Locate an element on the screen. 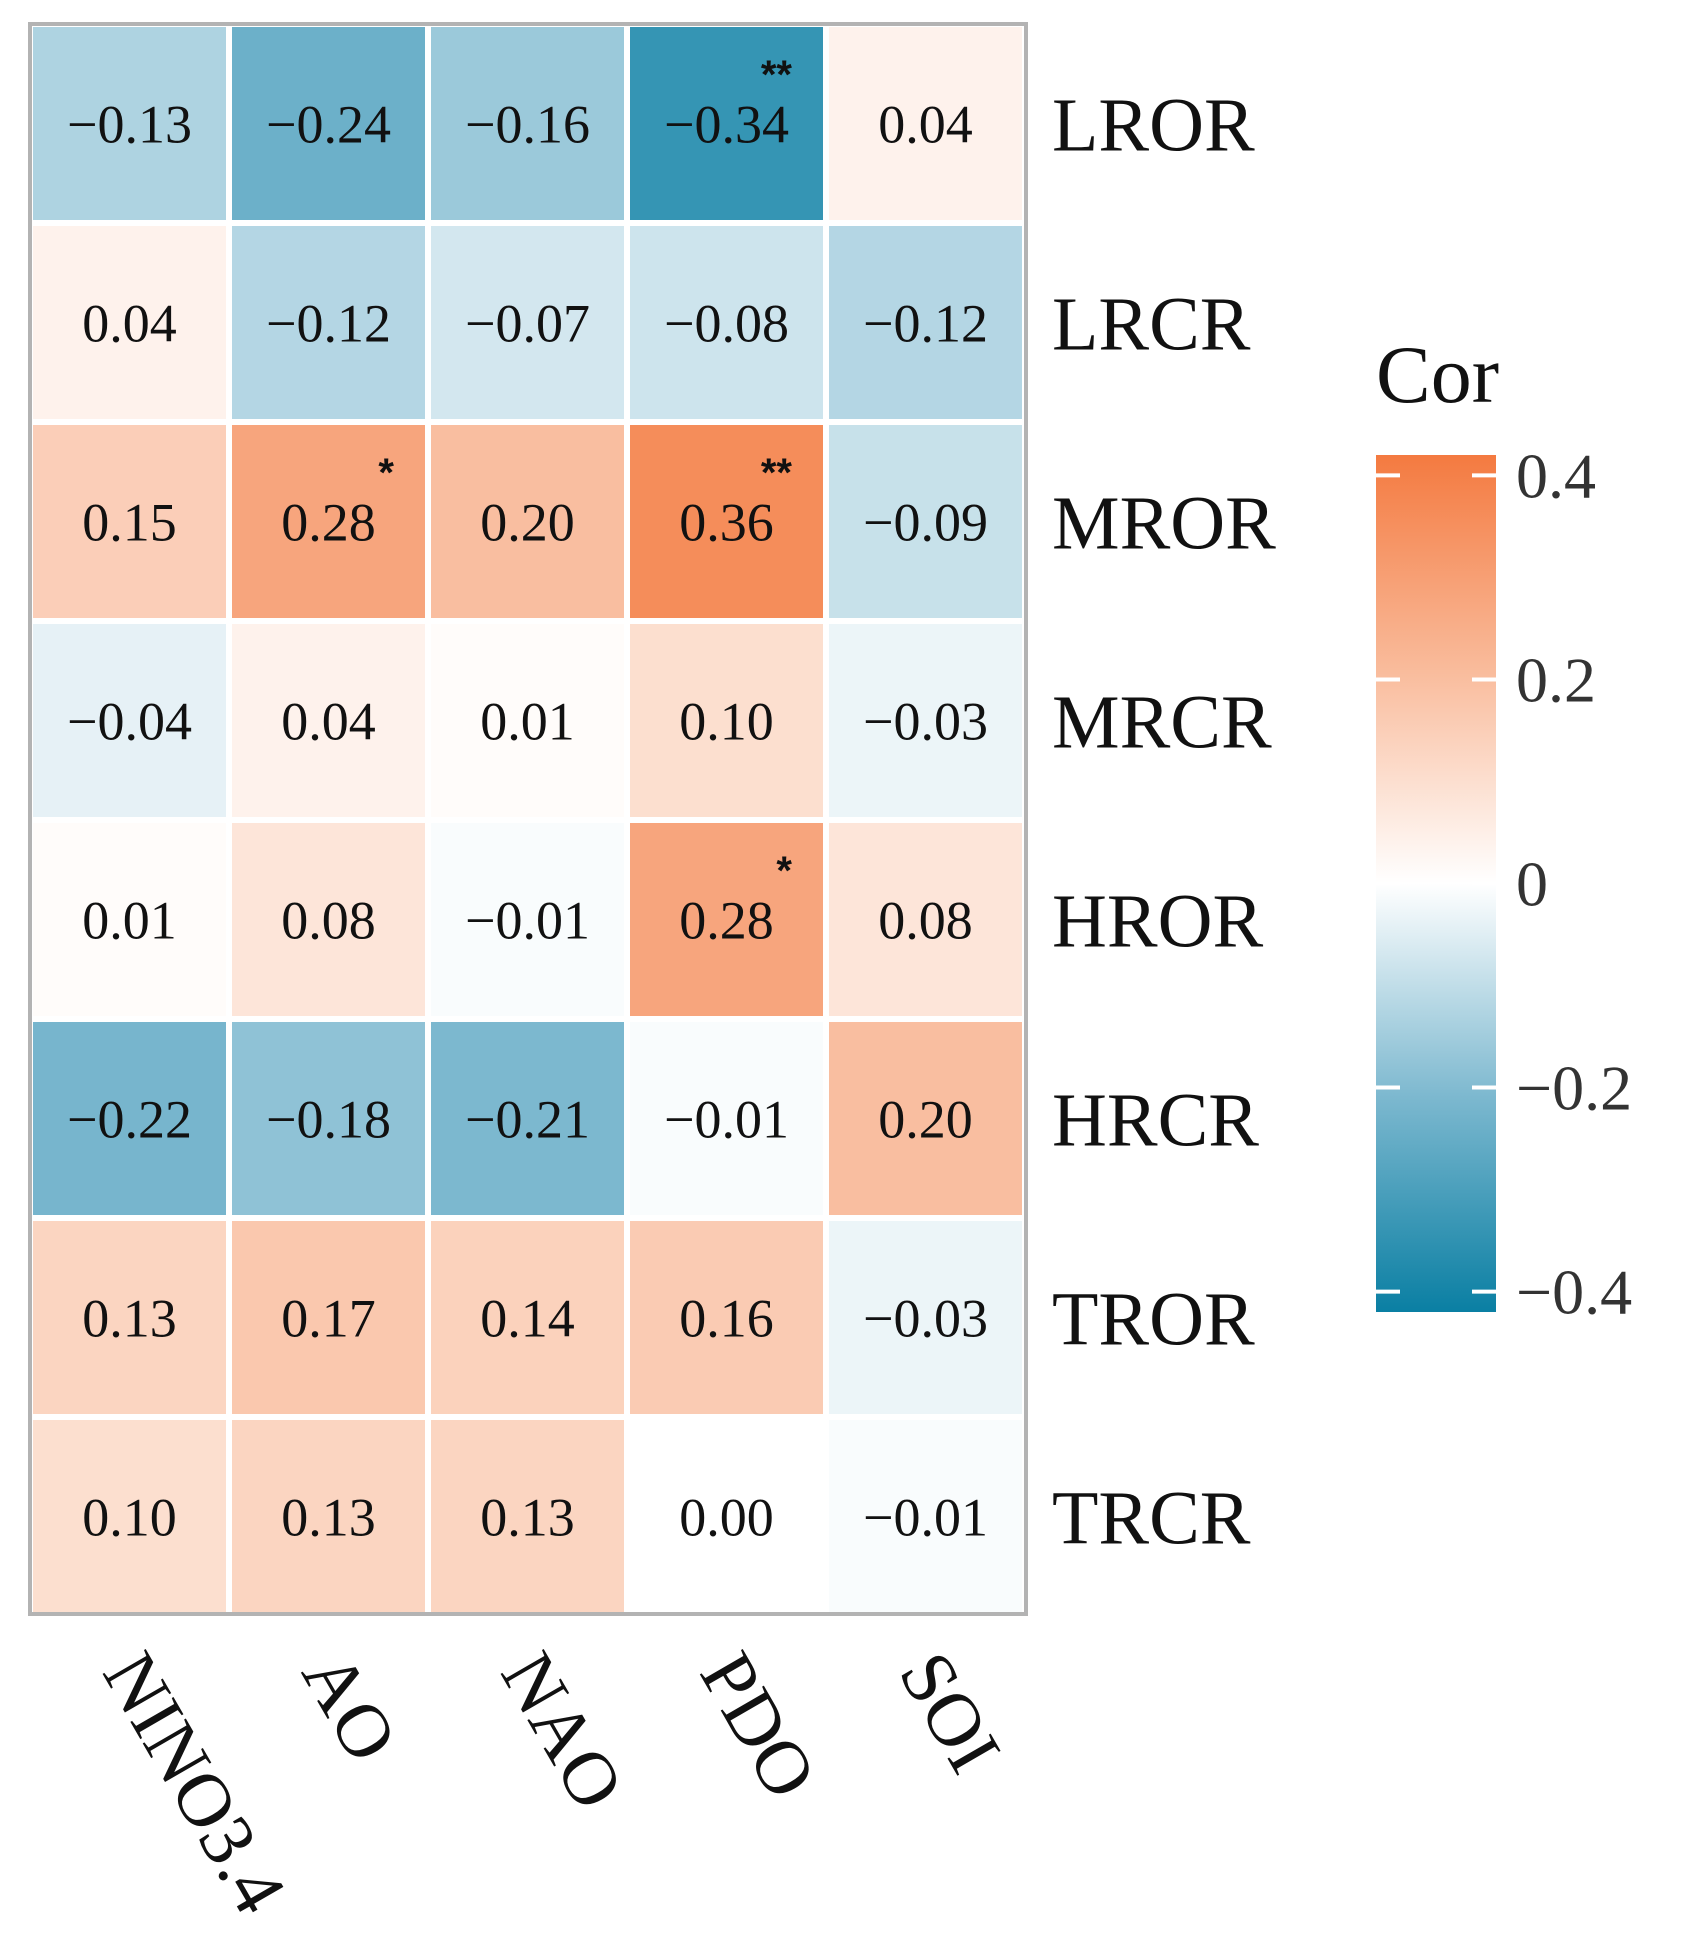 Image resolution: width=1686 pixels, height=1959 pixels. cell-value-label: −0.34 is located at coordinates (726, 125).